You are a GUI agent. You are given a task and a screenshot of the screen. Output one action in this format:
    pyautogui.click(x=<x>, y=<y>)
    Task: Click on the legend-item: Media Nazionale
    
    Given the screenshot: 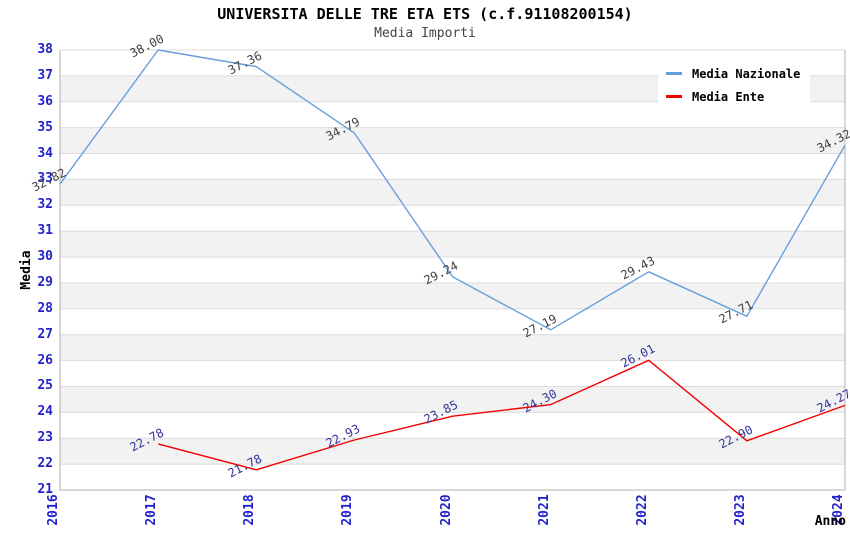 What is the action you would take?
    pyautogui.click(x=733, y=73)
    